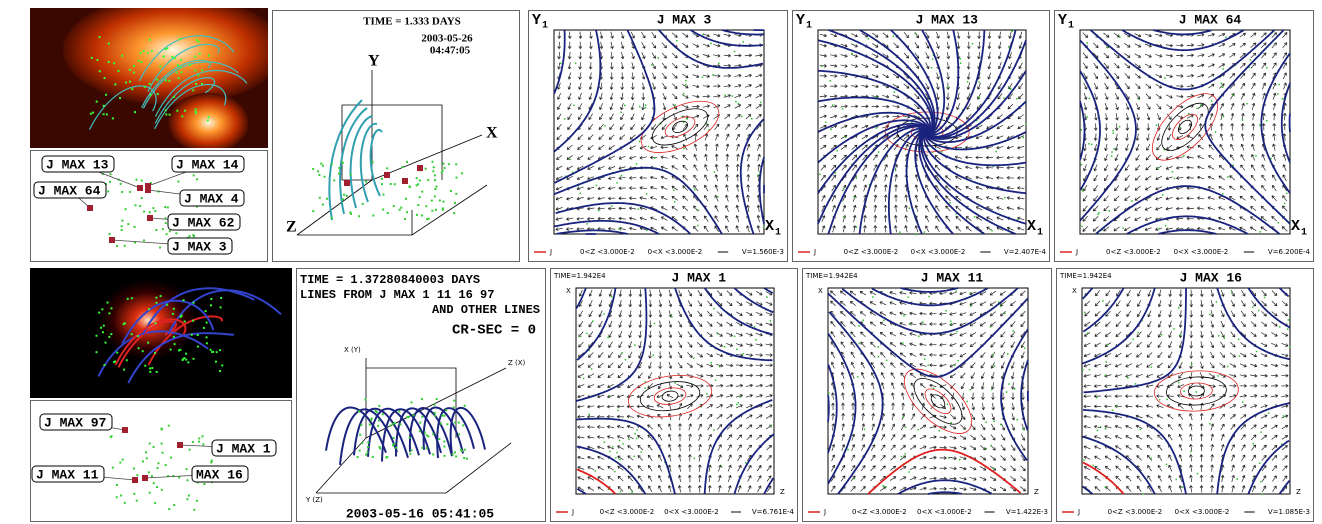 The height and width of the screenshot is (524, 1322). I want to click on field-line, so click(381, 433).